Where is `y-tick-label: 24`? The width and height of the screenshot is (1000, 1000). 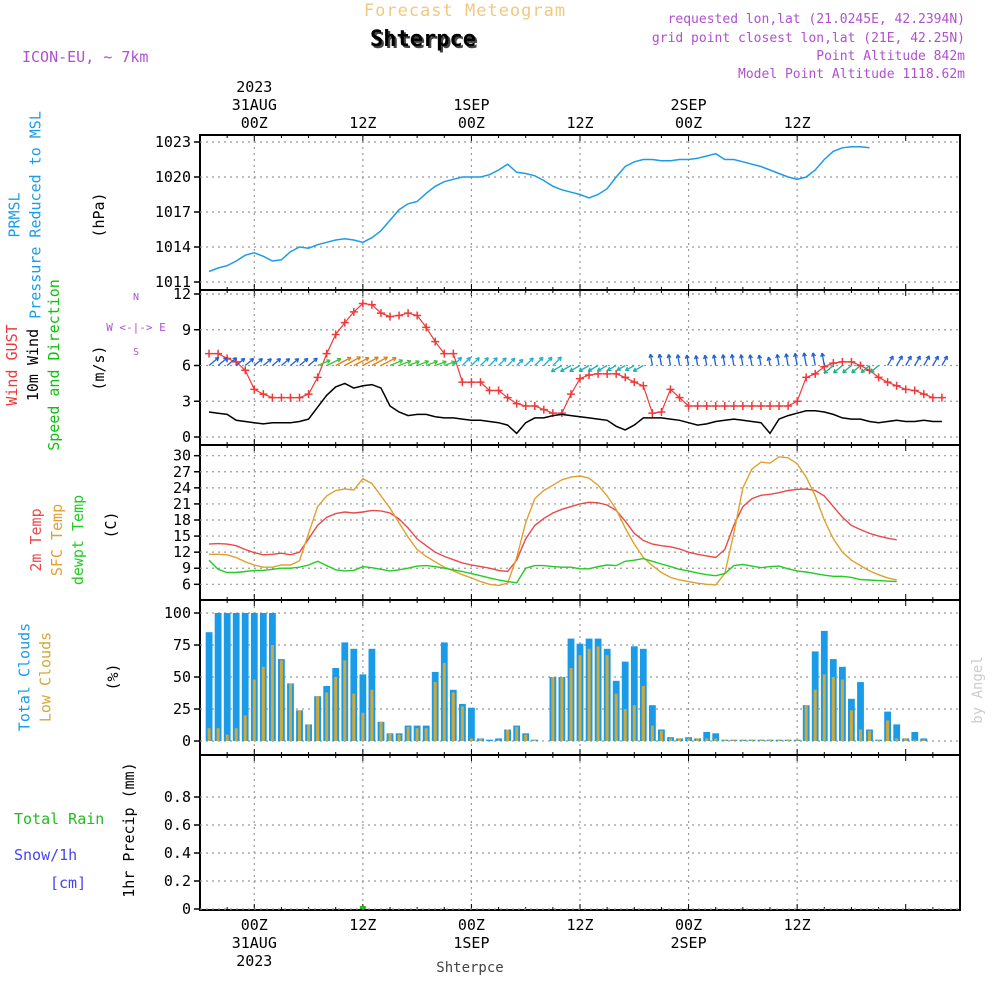 y-tick-label: 24 is located at coordinates (182, 488).